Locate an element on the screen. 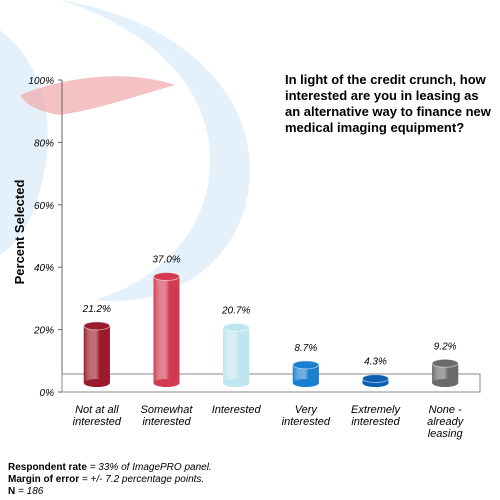  y-tick-label: 40% is located at coordinates (44, 268).